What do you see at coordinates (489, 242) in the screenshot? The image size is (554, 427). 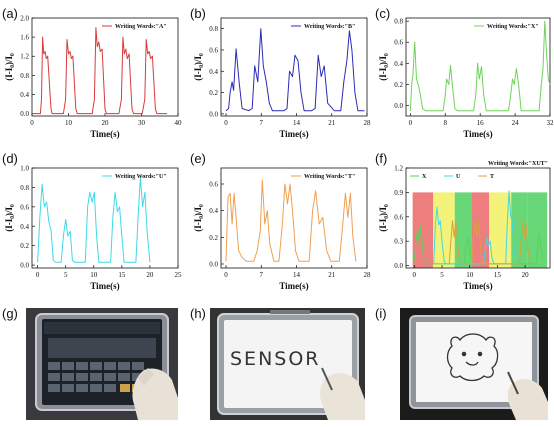 I see `series-line-t` at bounding box center [489, 242].